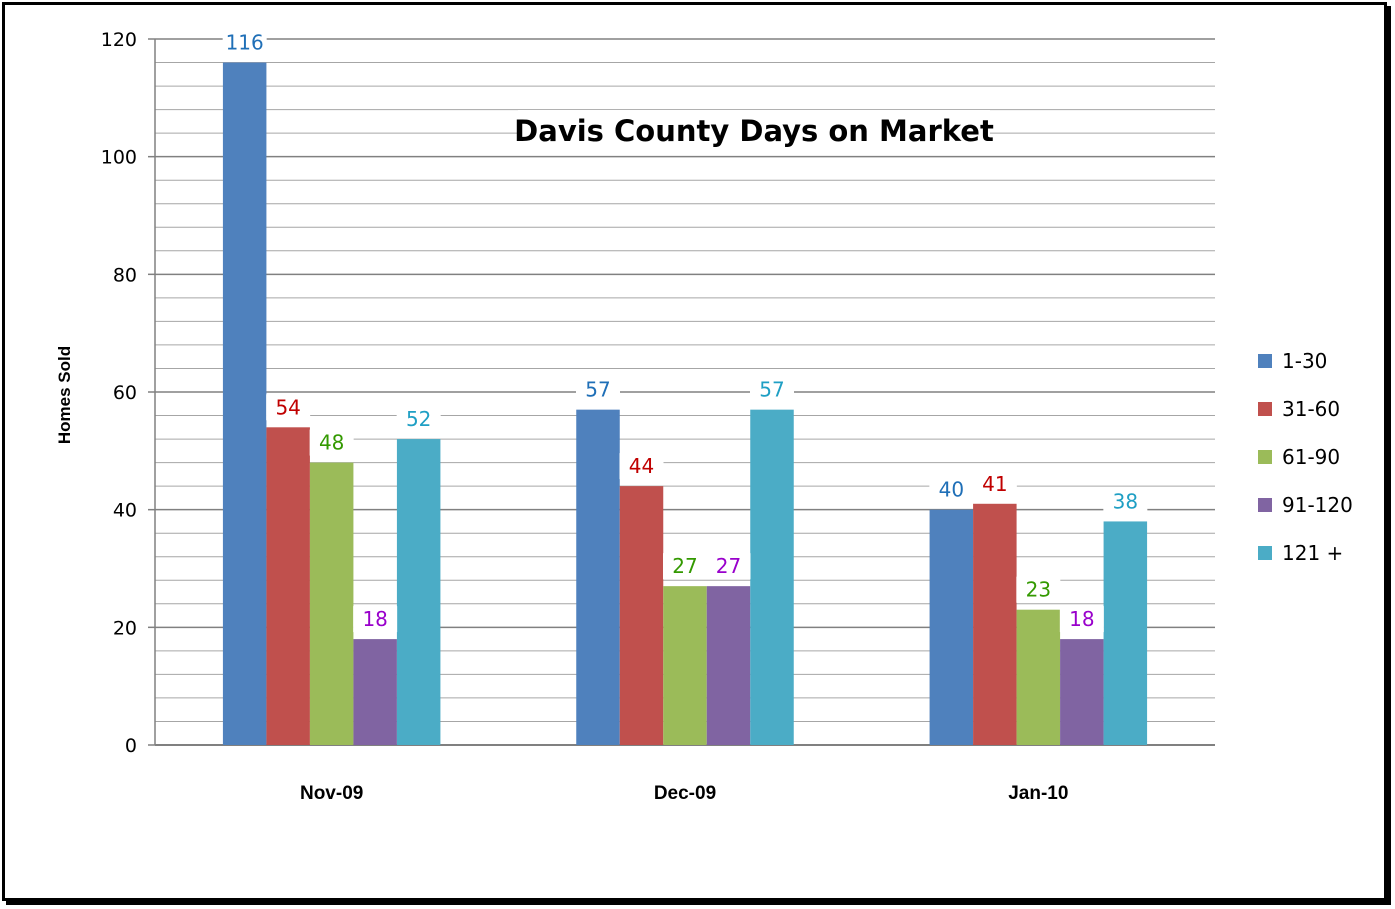 The width and height of the screenshot is (1395, 909). I want to click on chart-title: Davis County Days on Market, so click(754, 131).